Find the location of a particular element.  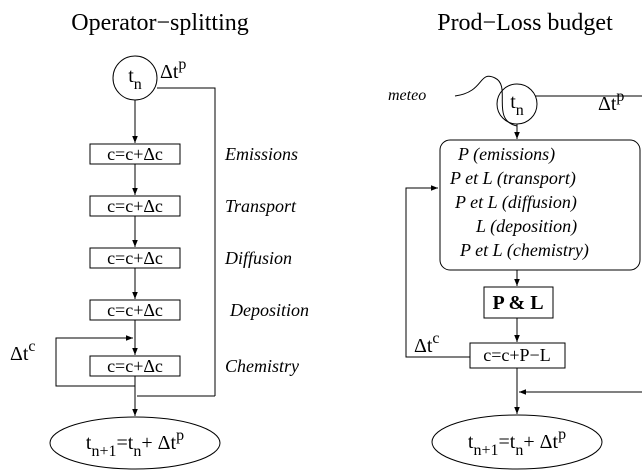

operator-box is located at coordinates (518, 302).